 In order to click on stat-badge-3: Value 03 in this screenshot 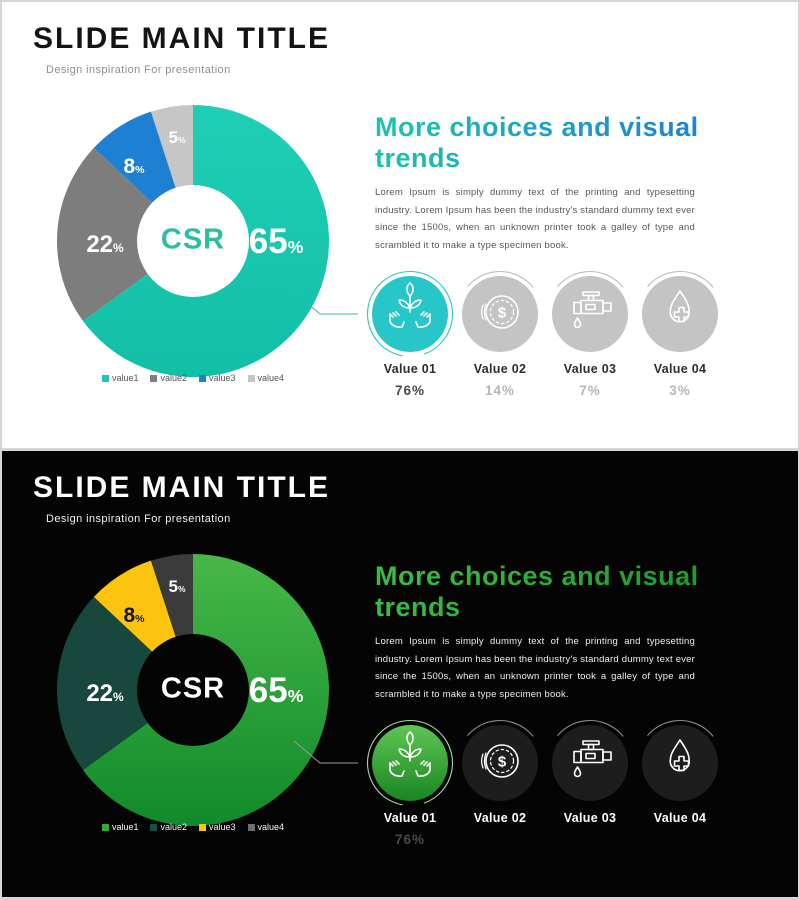, I will do `click(590, 783)`.